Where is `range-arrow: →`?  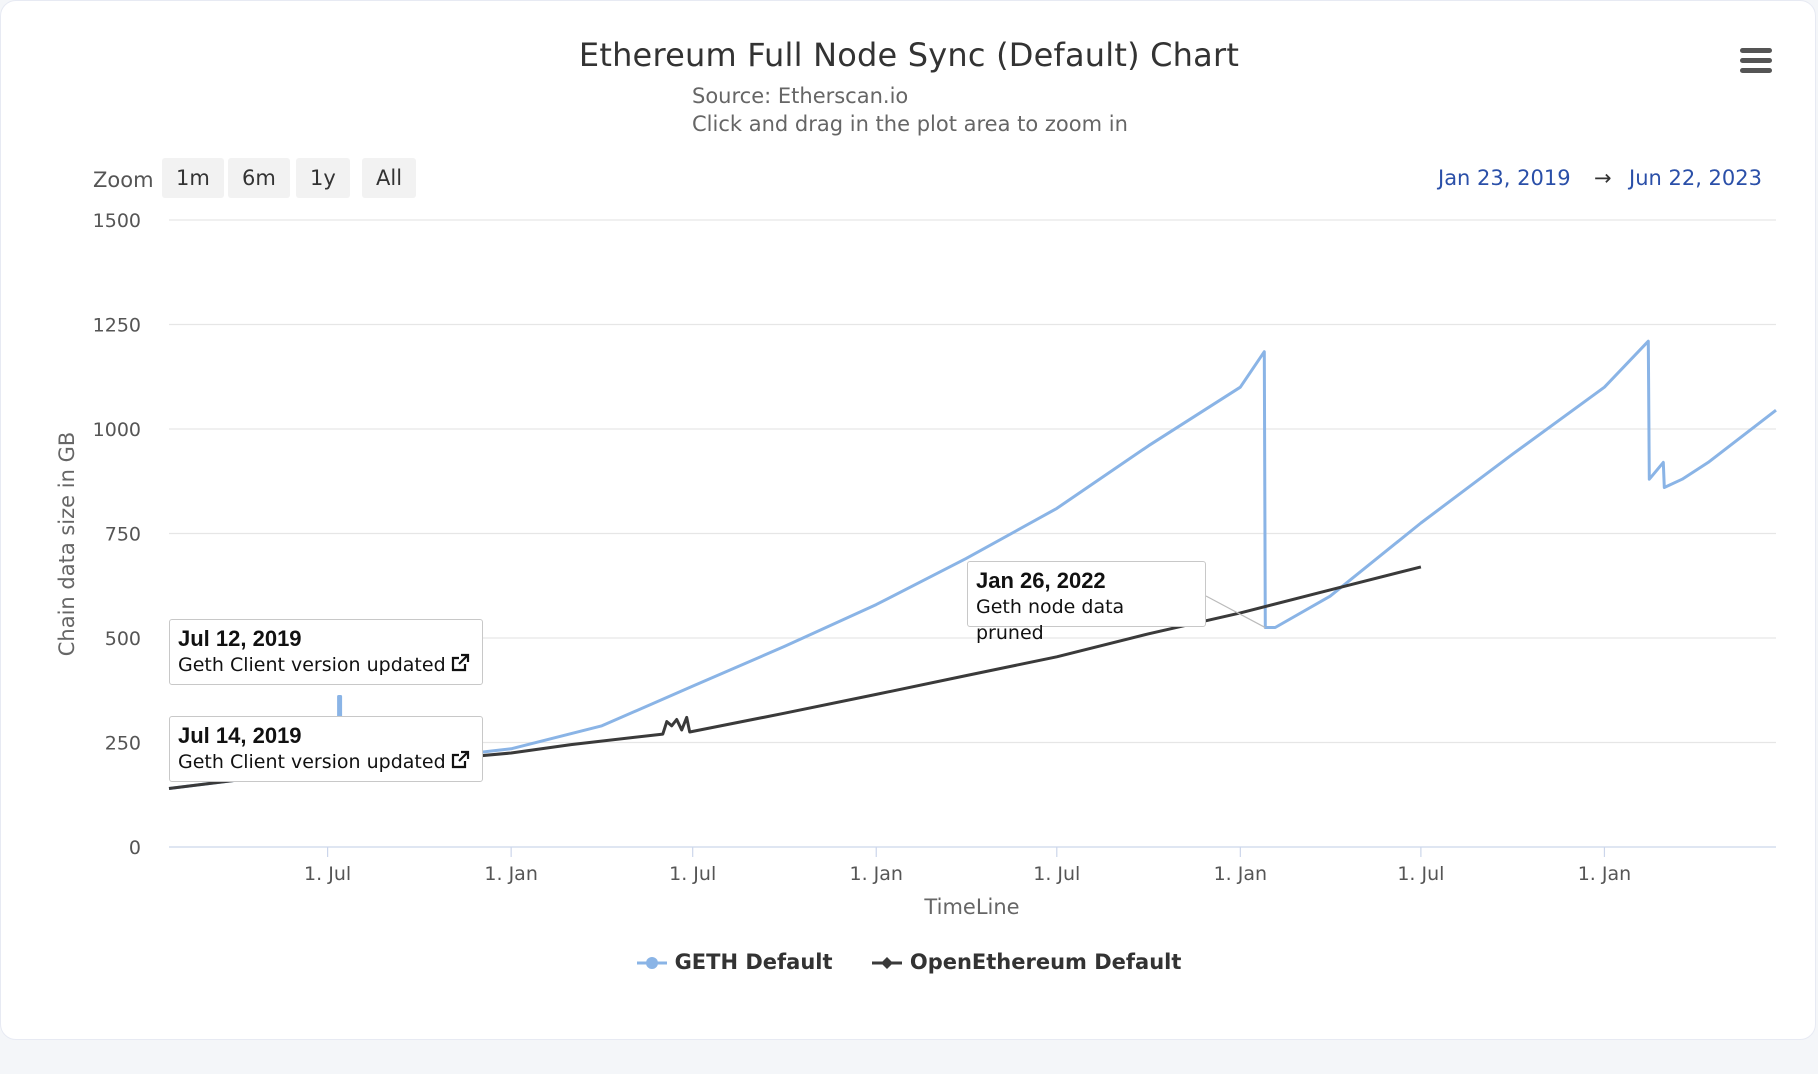
range-arrow: → is located at coordinates (1603, 178).